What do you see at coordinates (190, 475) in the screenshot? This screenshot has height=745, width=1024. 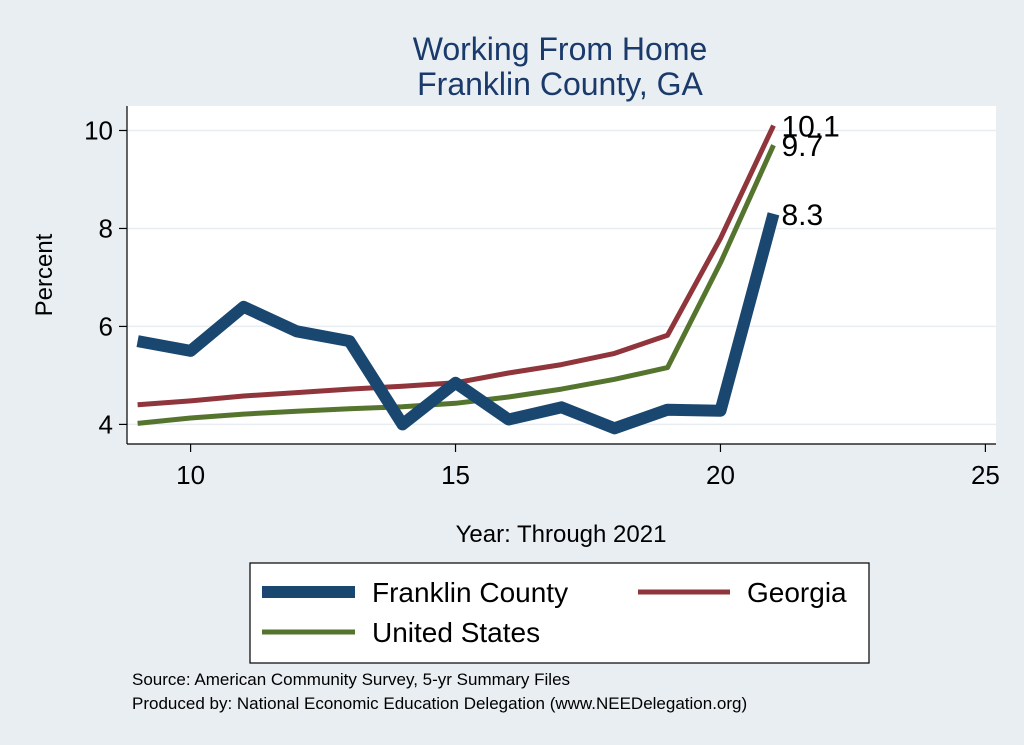 I see `x-tick-label: 10` at bounding box center [190, 475].